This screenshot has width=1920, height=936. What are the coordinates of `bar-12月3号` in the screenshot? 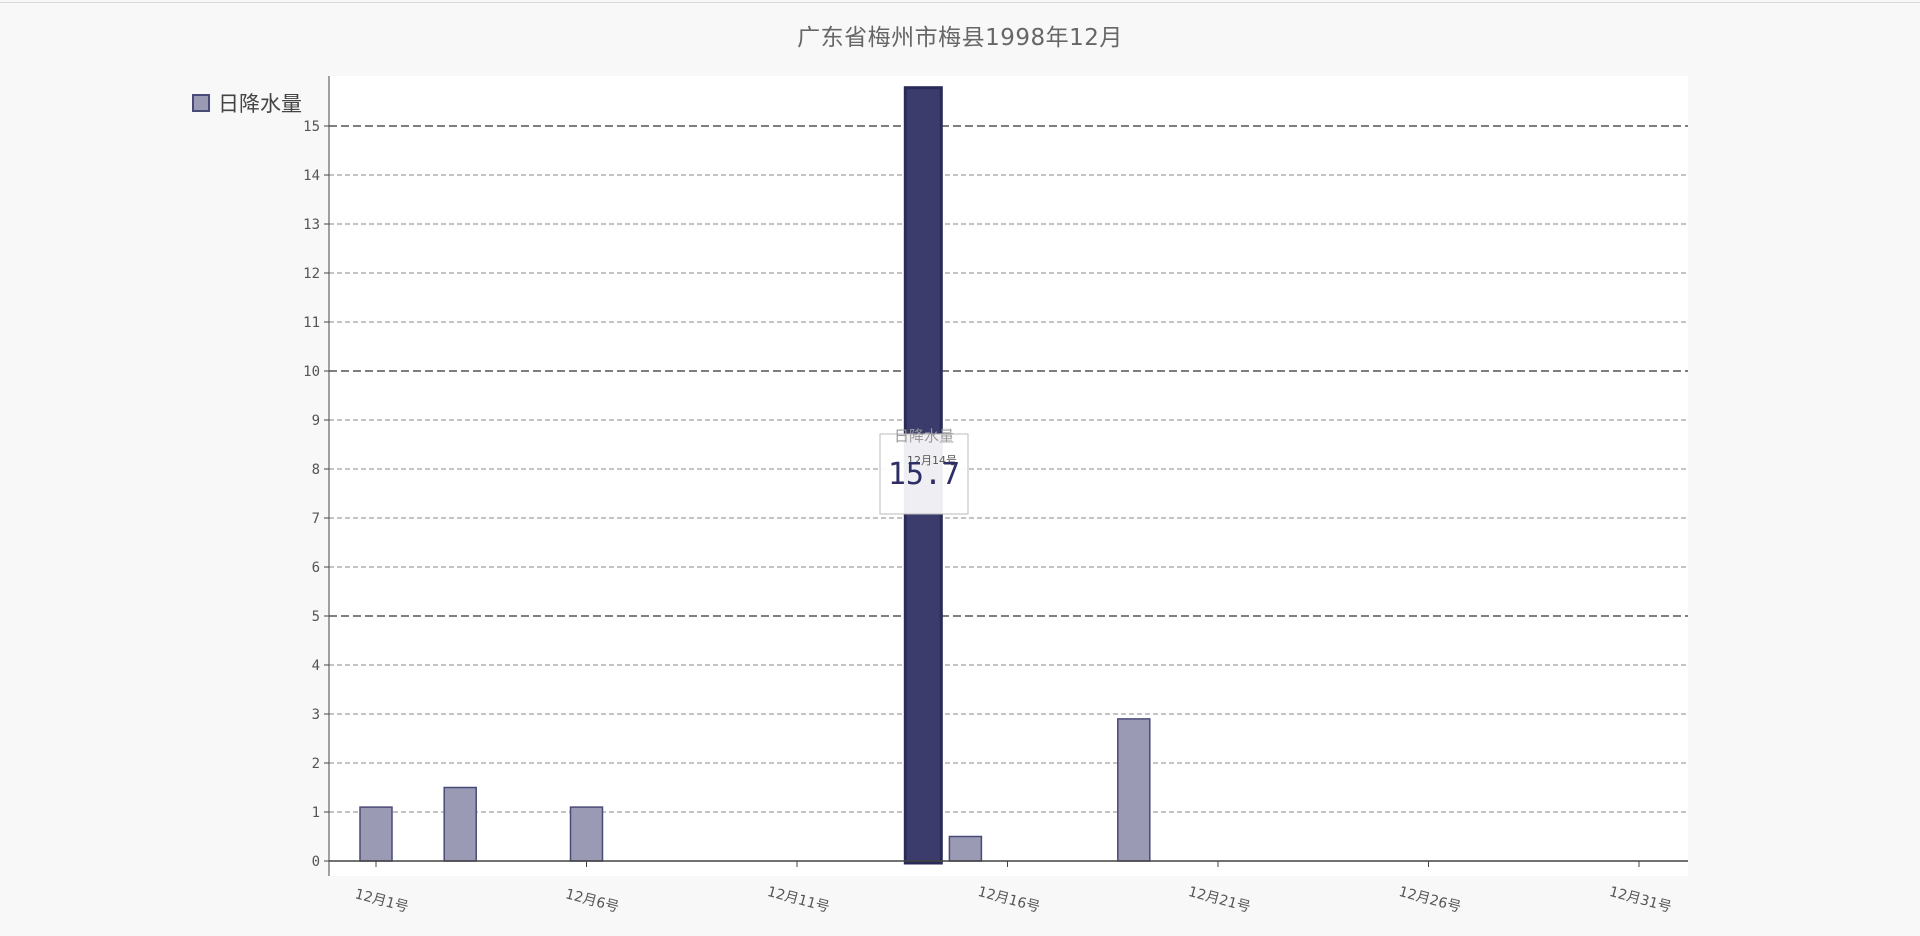 It's located at (460, 824).